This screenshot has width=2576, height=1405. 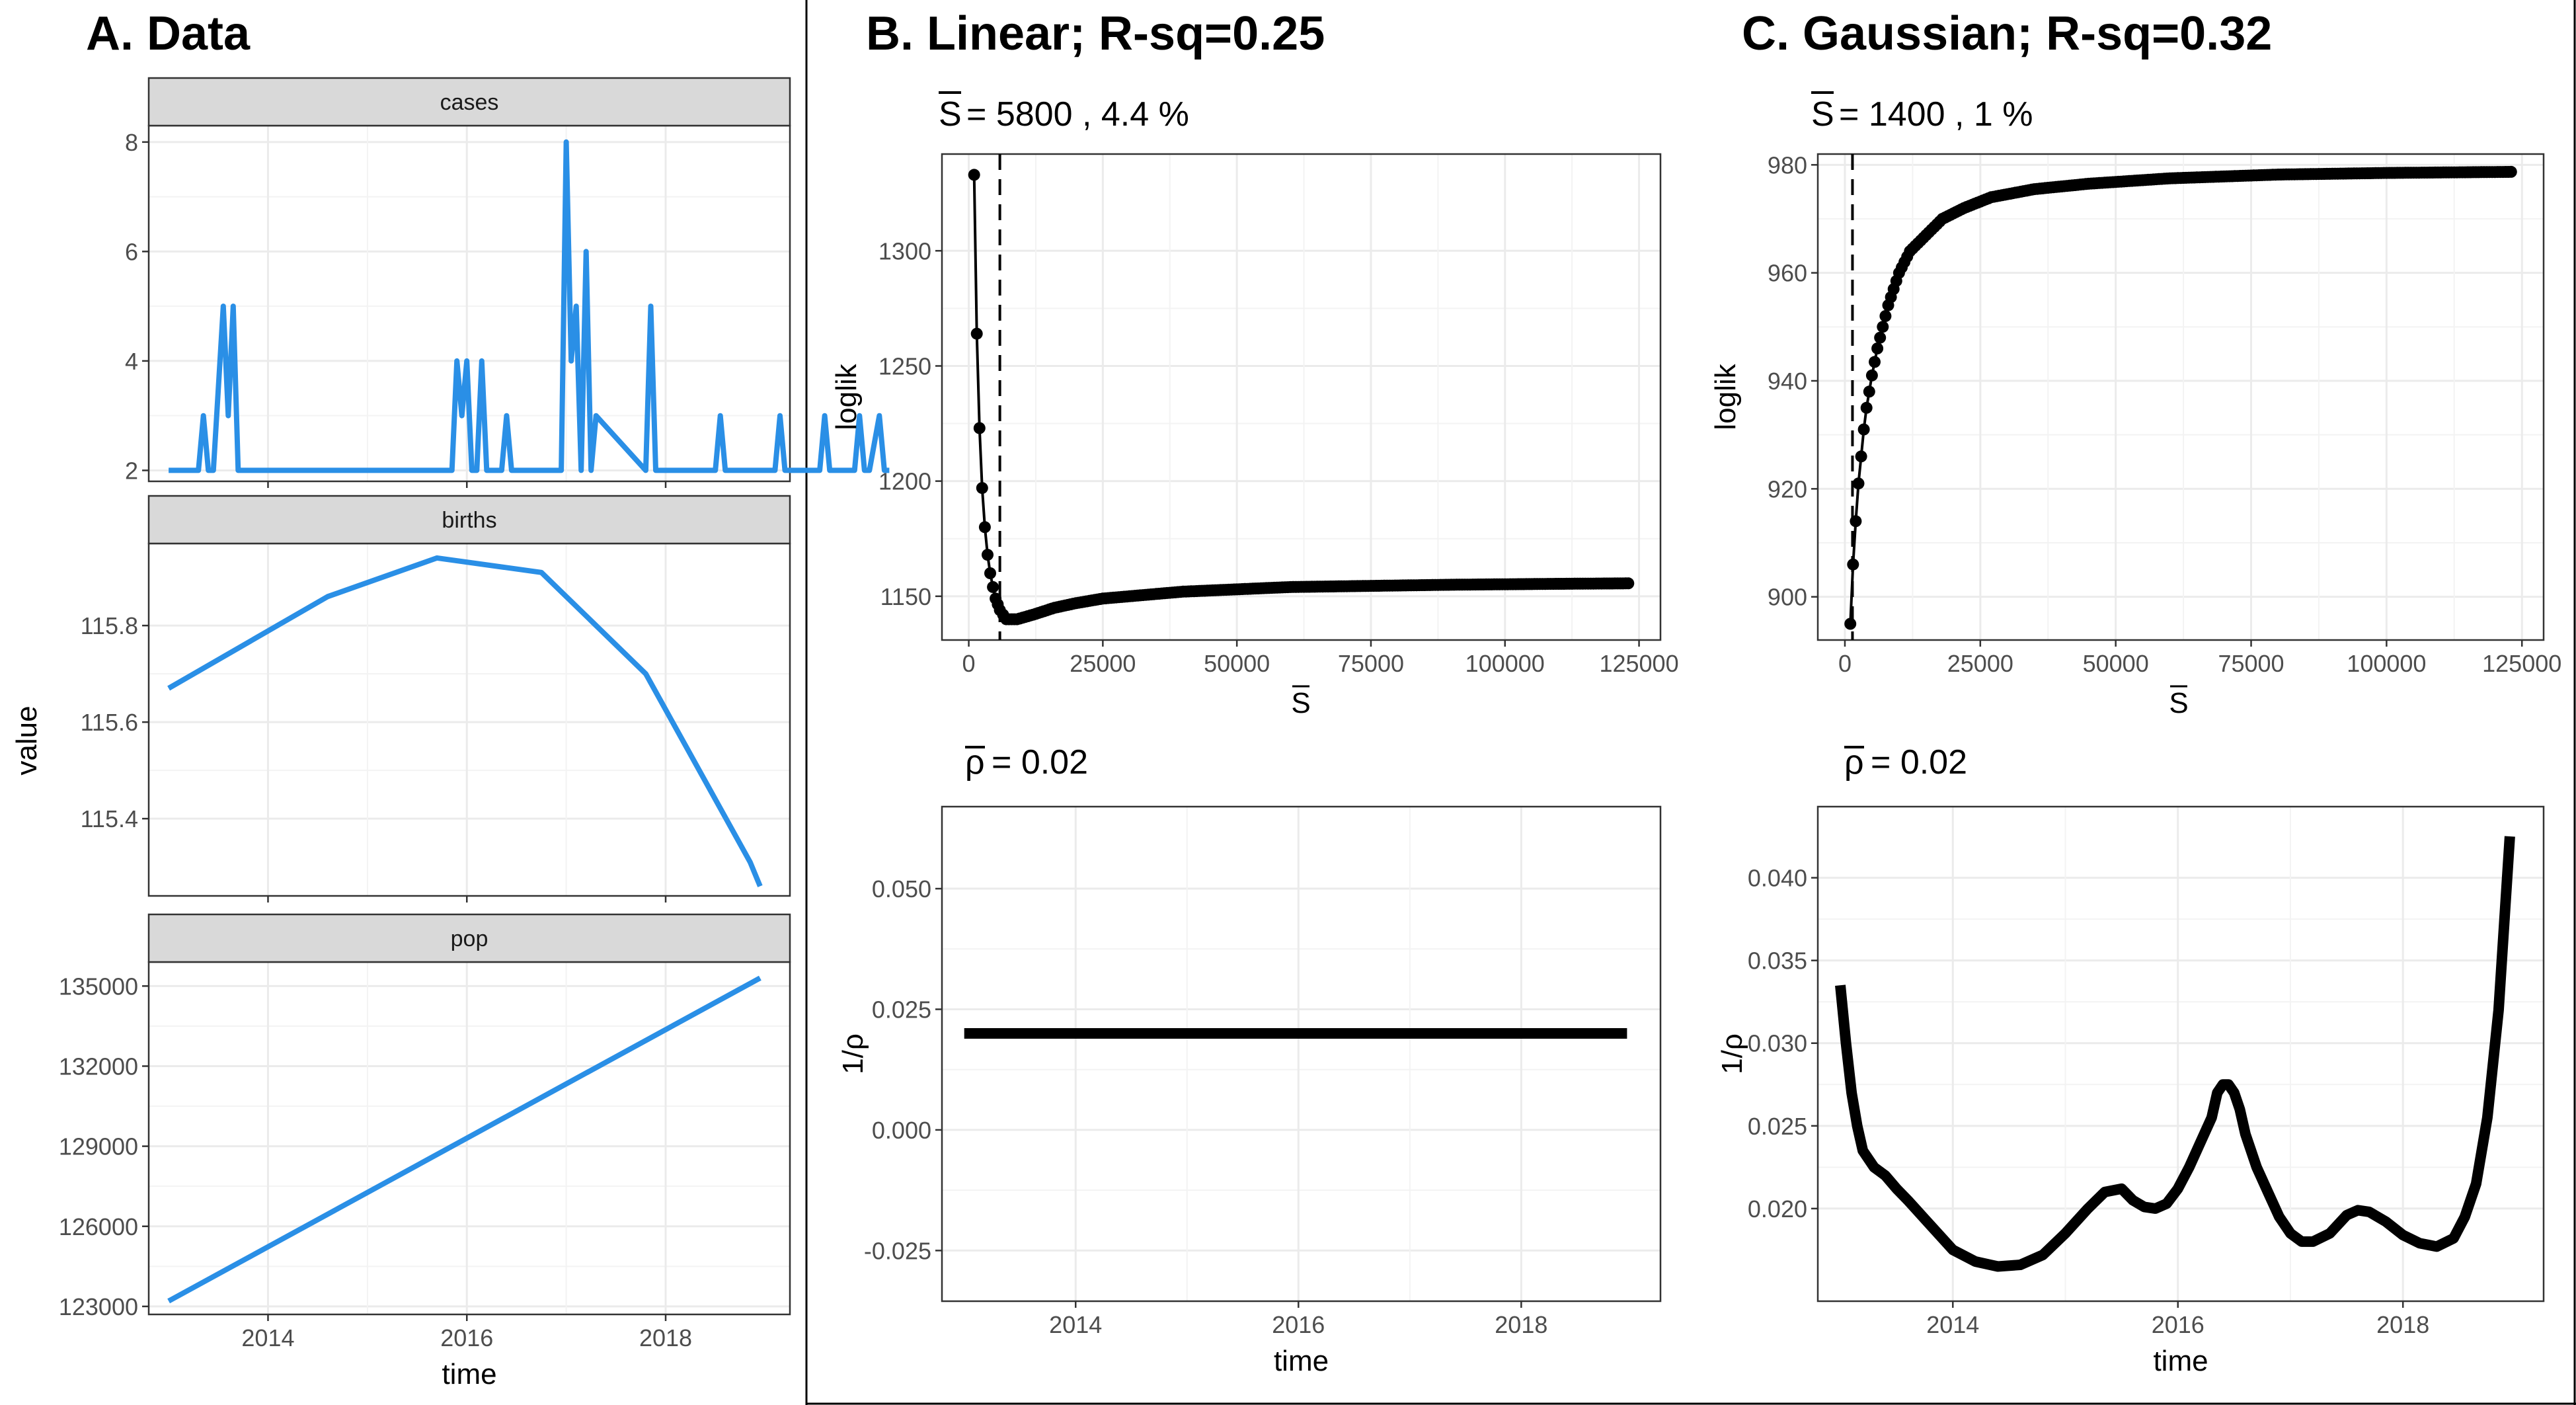 What do you see at coordinates (1787, 597) in the screenshot?
I see `c_loglik-ytick-label: 900` at bounding box center [1787, 597].